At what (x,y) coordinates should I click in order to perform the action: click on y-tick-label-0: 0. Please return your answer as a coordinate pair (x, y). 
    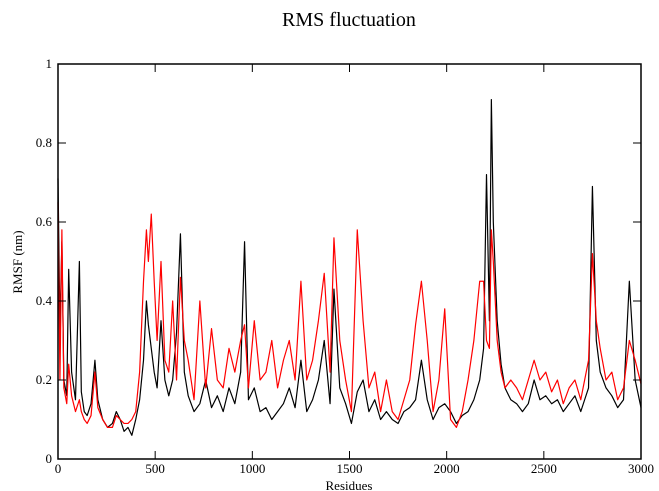
    Looking at the image, I should click on (49, 458).